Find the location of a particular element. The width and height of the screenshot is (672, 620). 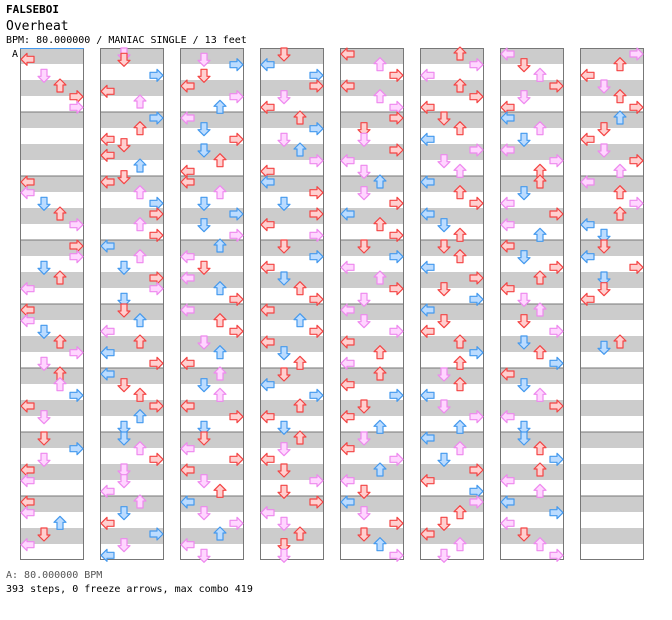

bpm-marker: A is located at coordinates (15, 54).